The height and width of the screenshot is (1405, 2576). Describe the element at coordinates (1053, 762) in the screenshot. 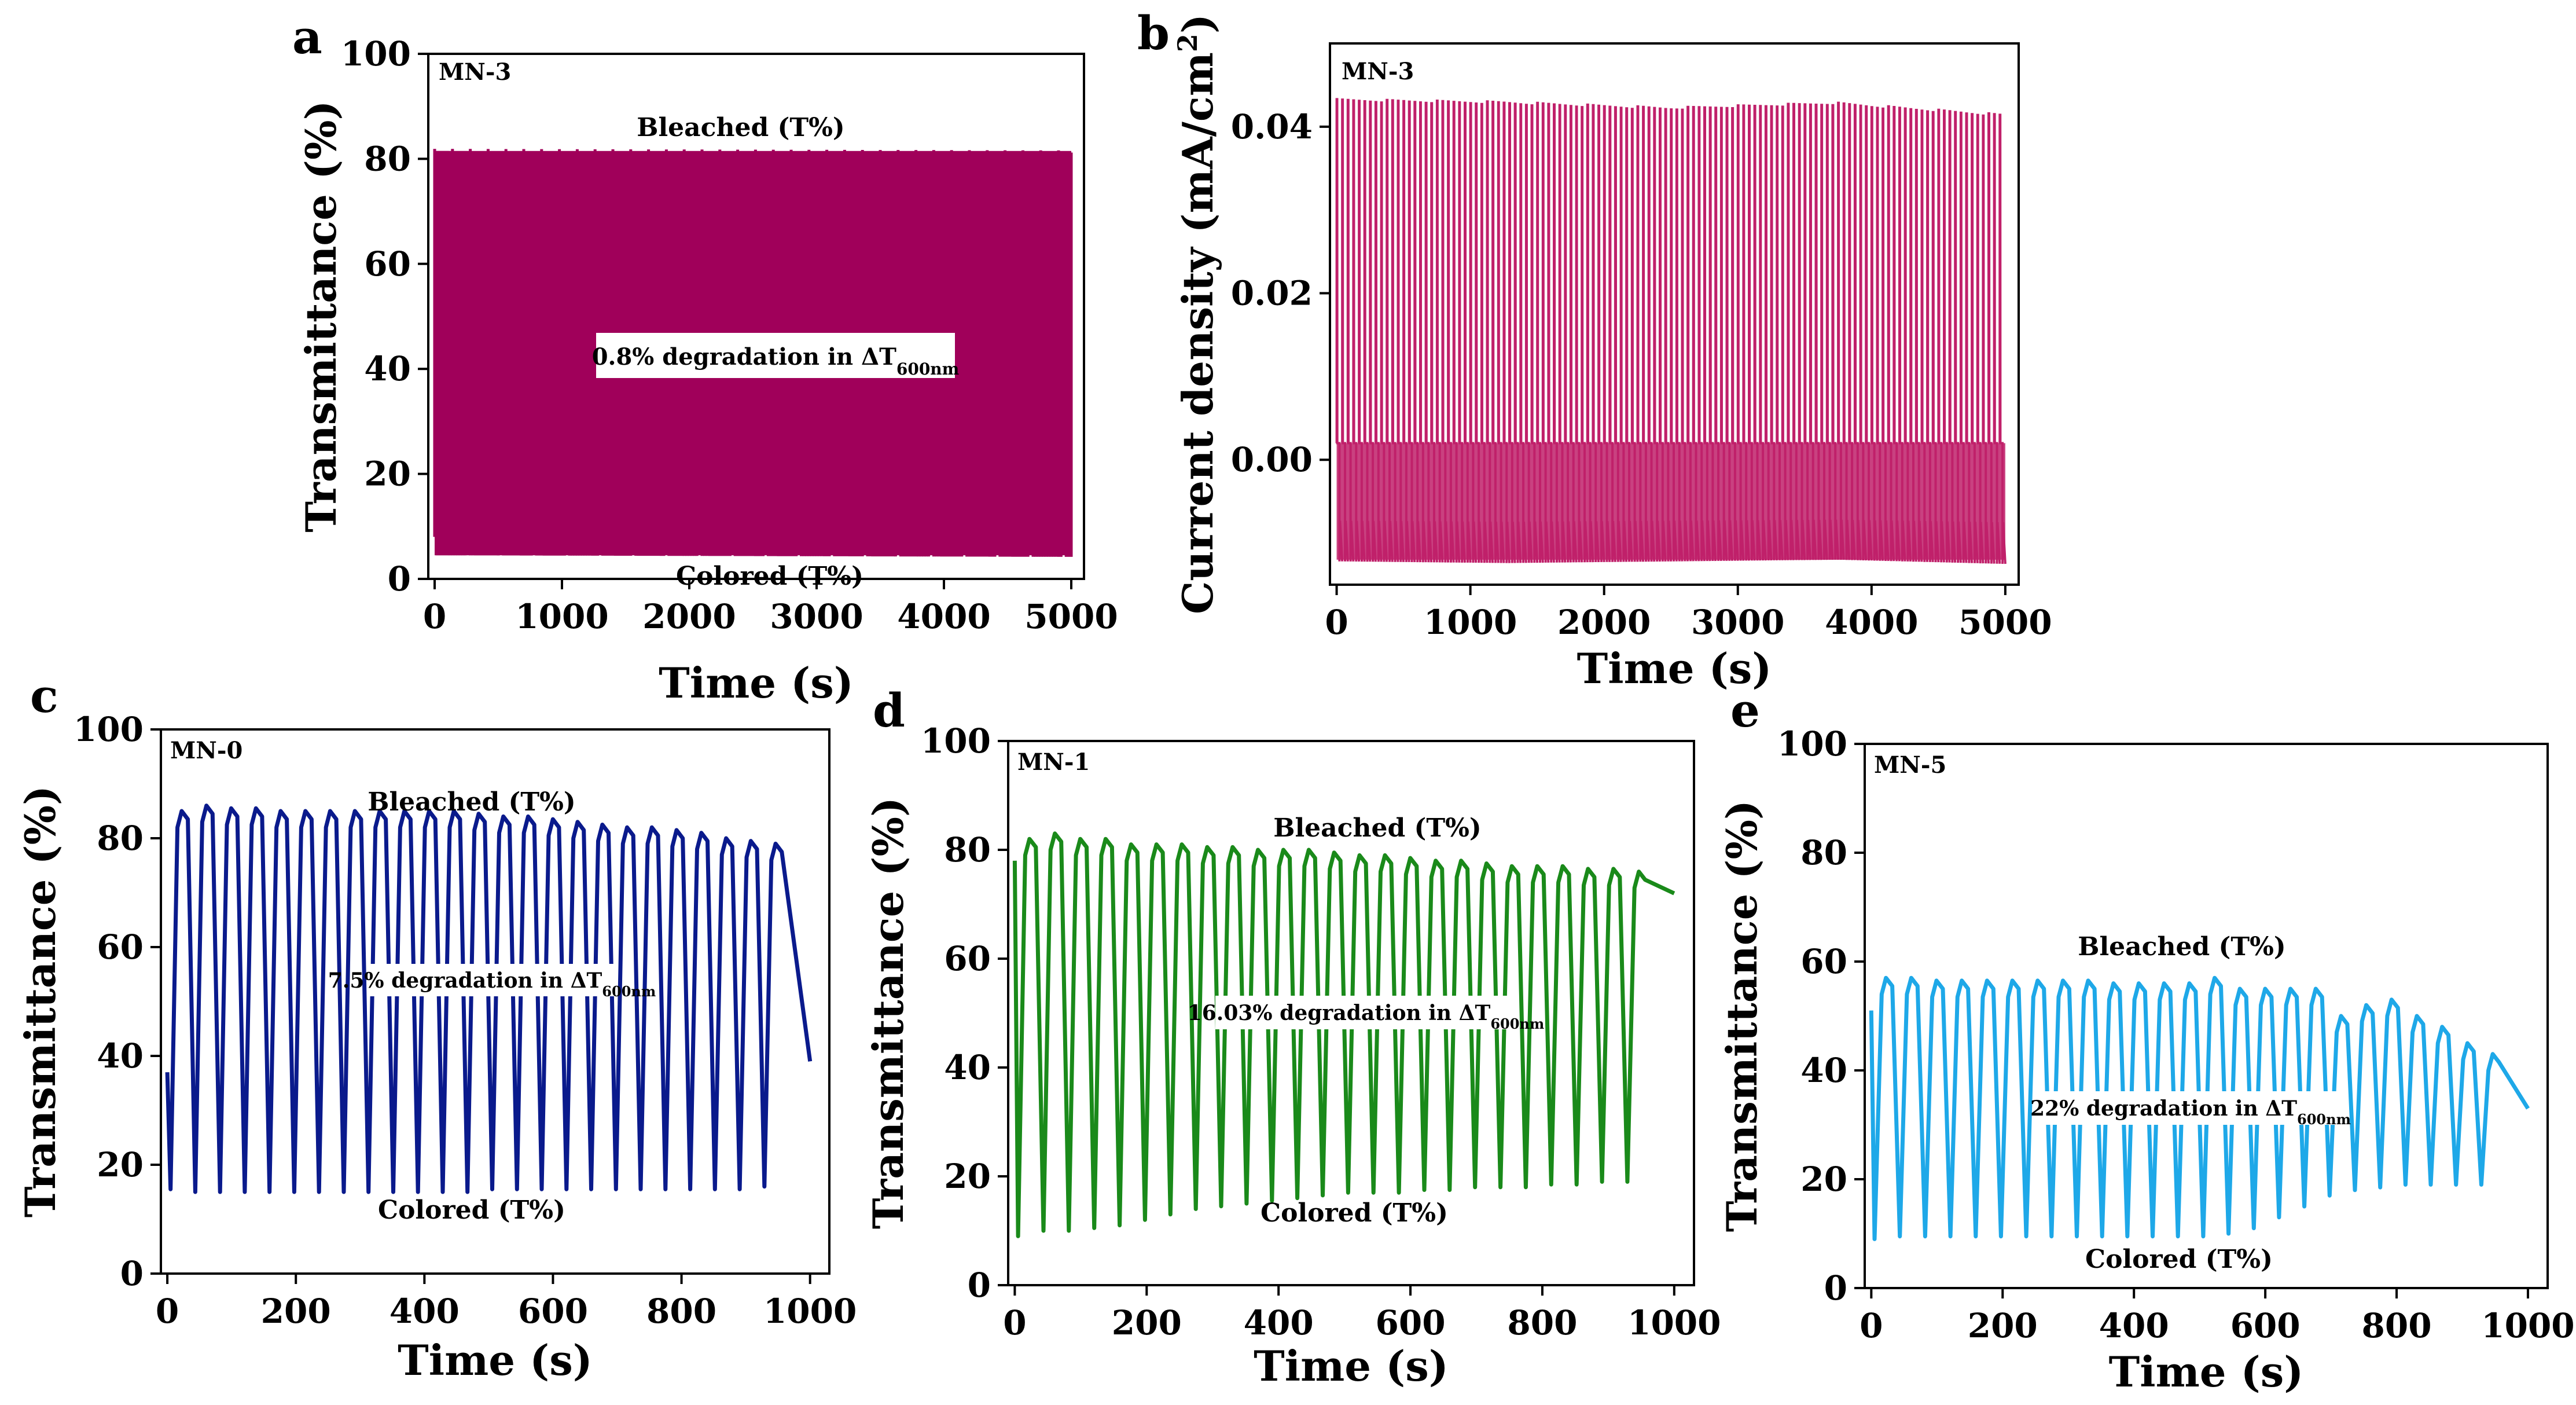

I see `sample-label: MN-1` at that location.